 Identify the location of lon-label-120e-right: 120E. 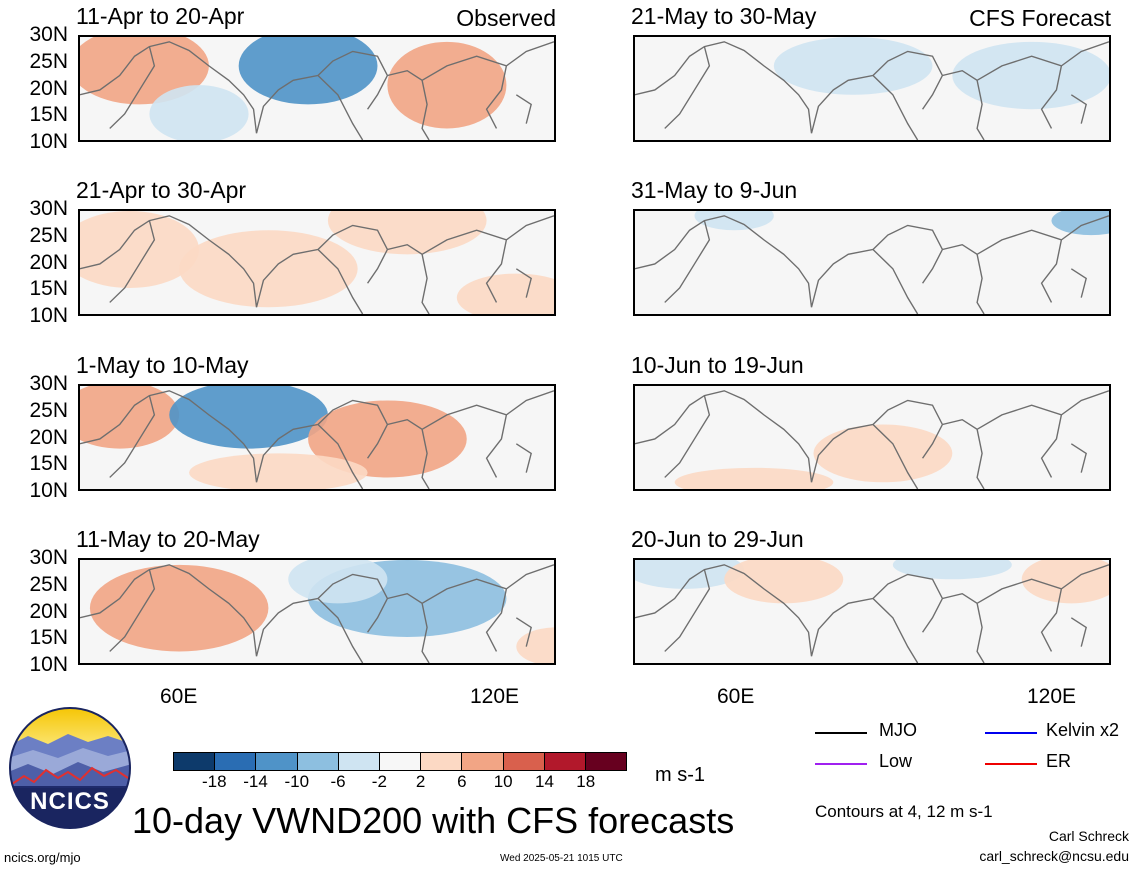
(1052, 696).